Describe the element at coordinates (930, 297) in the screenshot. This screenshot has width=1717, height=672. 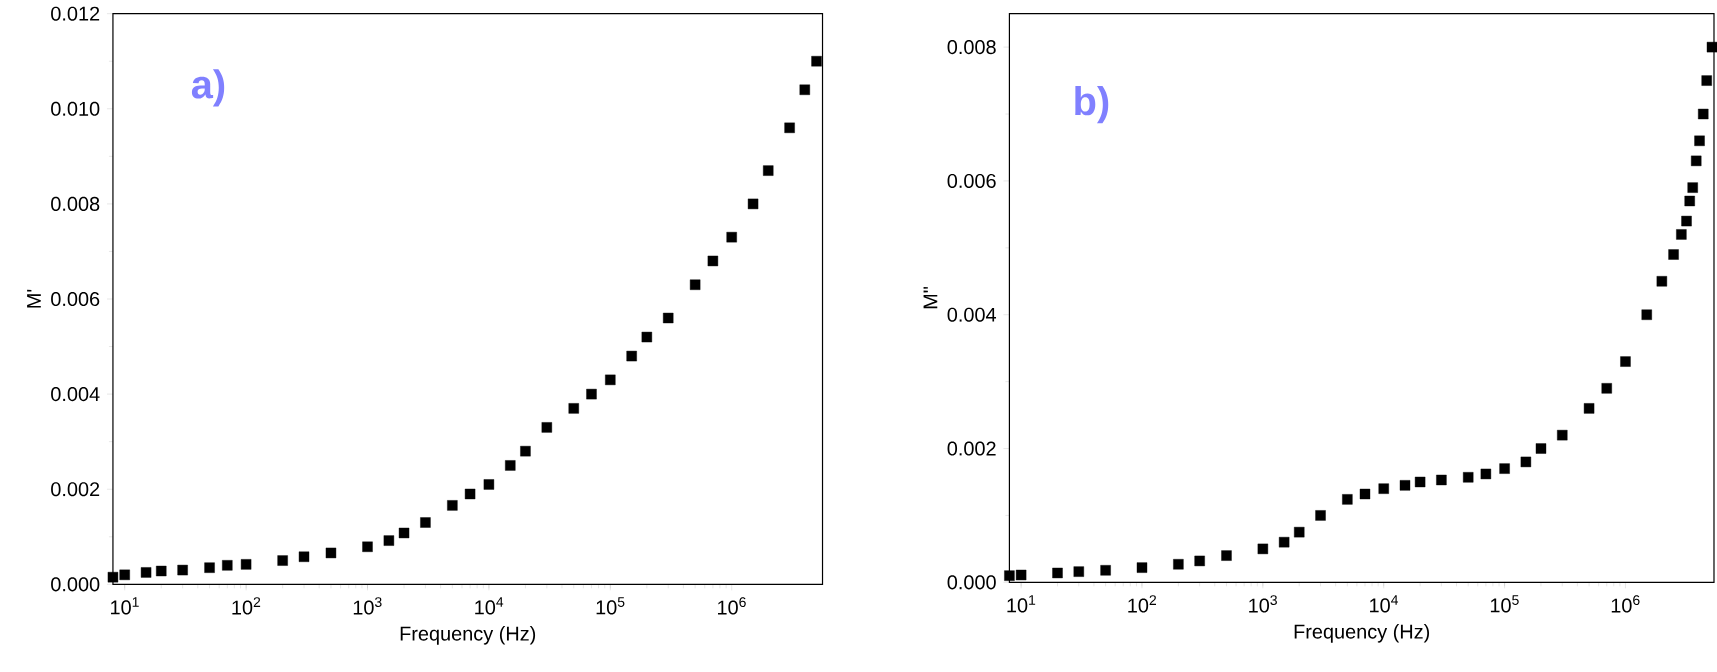
I see `y-axis-title: M"` at that location.